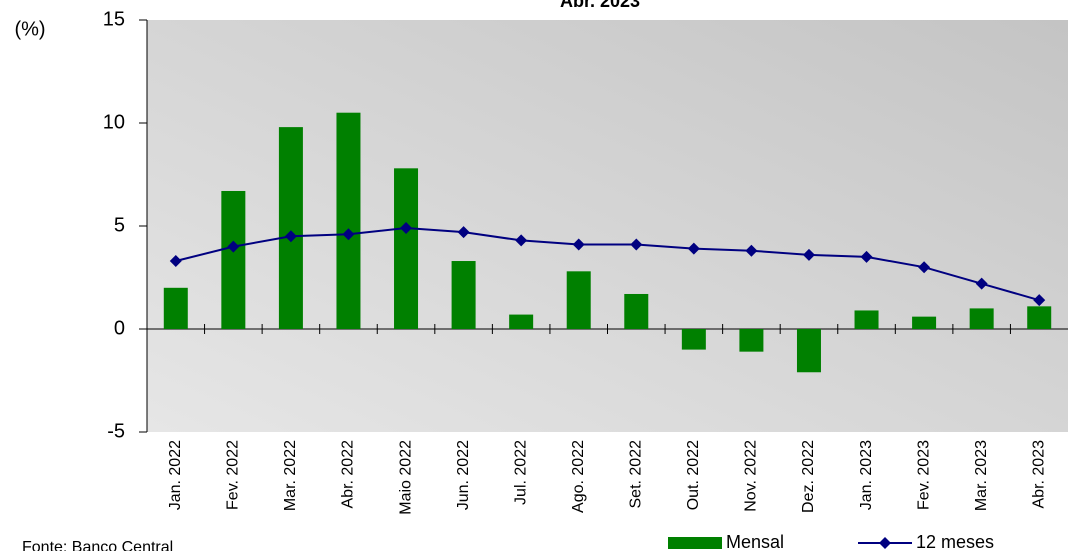 The height and width of the screenshot is (551, 1068). Describe the element at coordinates (114, 19) in the screenshot. I see `y-tick-label: 15` at that location.